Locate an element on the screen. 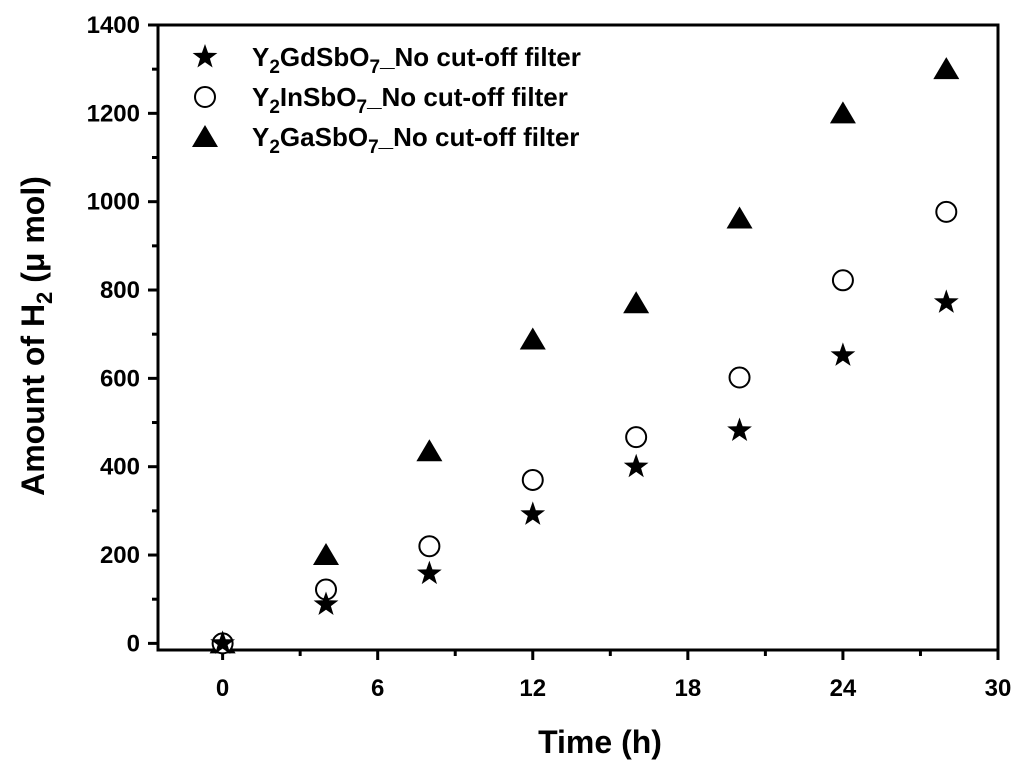 This screenshot has width=1024, height=763. y-tick-label: 1400 is located at coordinates (113, 25).